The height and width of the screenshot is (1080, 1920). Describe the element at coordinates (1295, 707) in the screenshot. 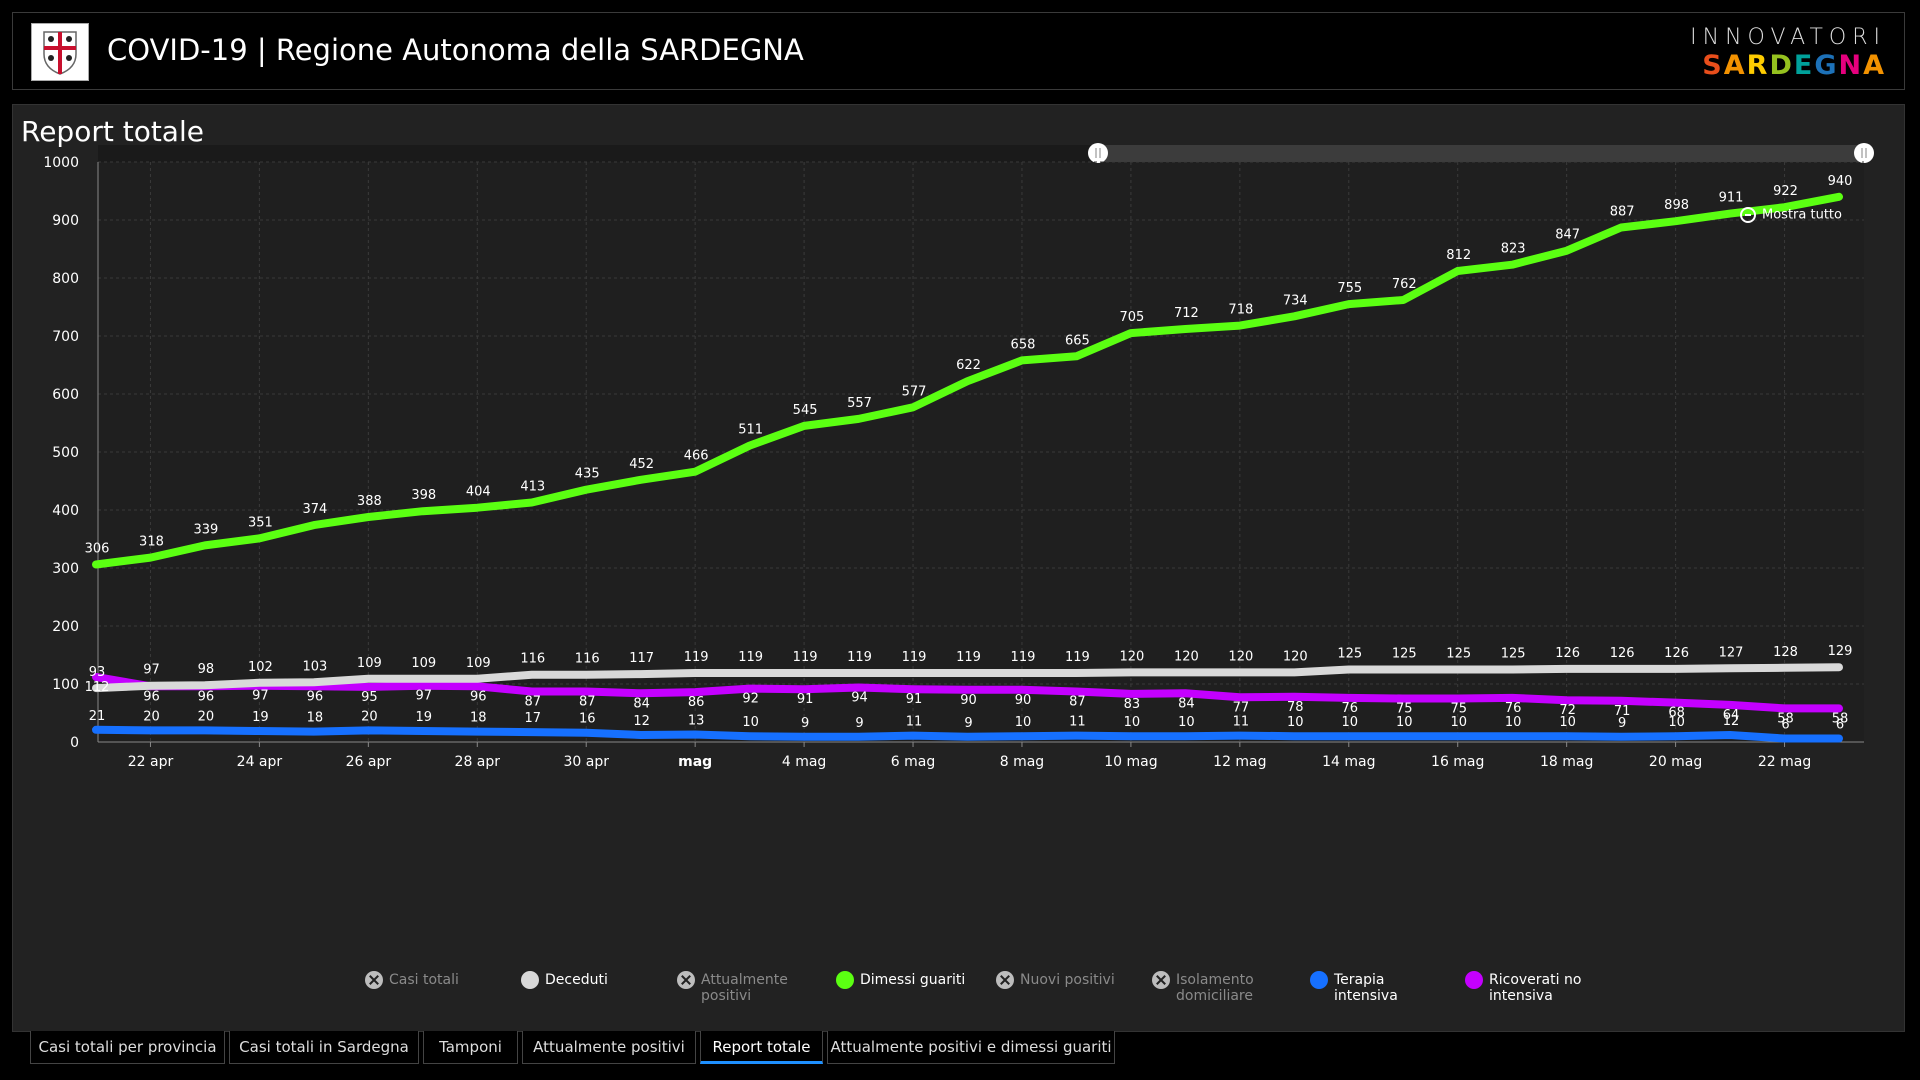

I see `data-label: 78` at that location.